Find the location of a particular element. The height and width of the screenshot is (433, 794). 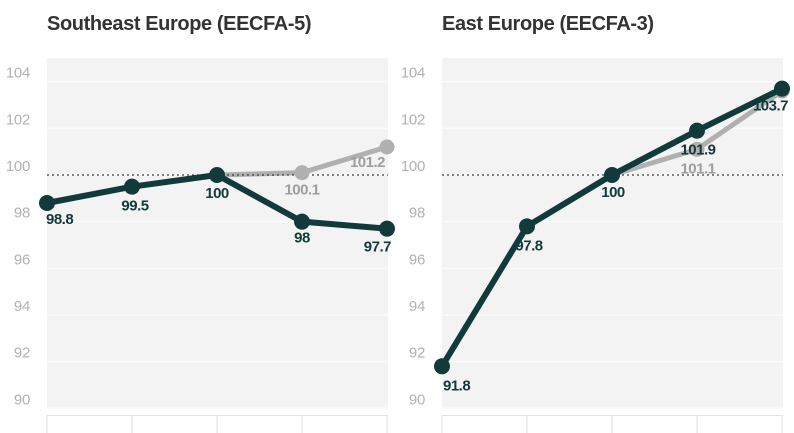

point-value-label: 97.7 is located at coordinates (377, 247).